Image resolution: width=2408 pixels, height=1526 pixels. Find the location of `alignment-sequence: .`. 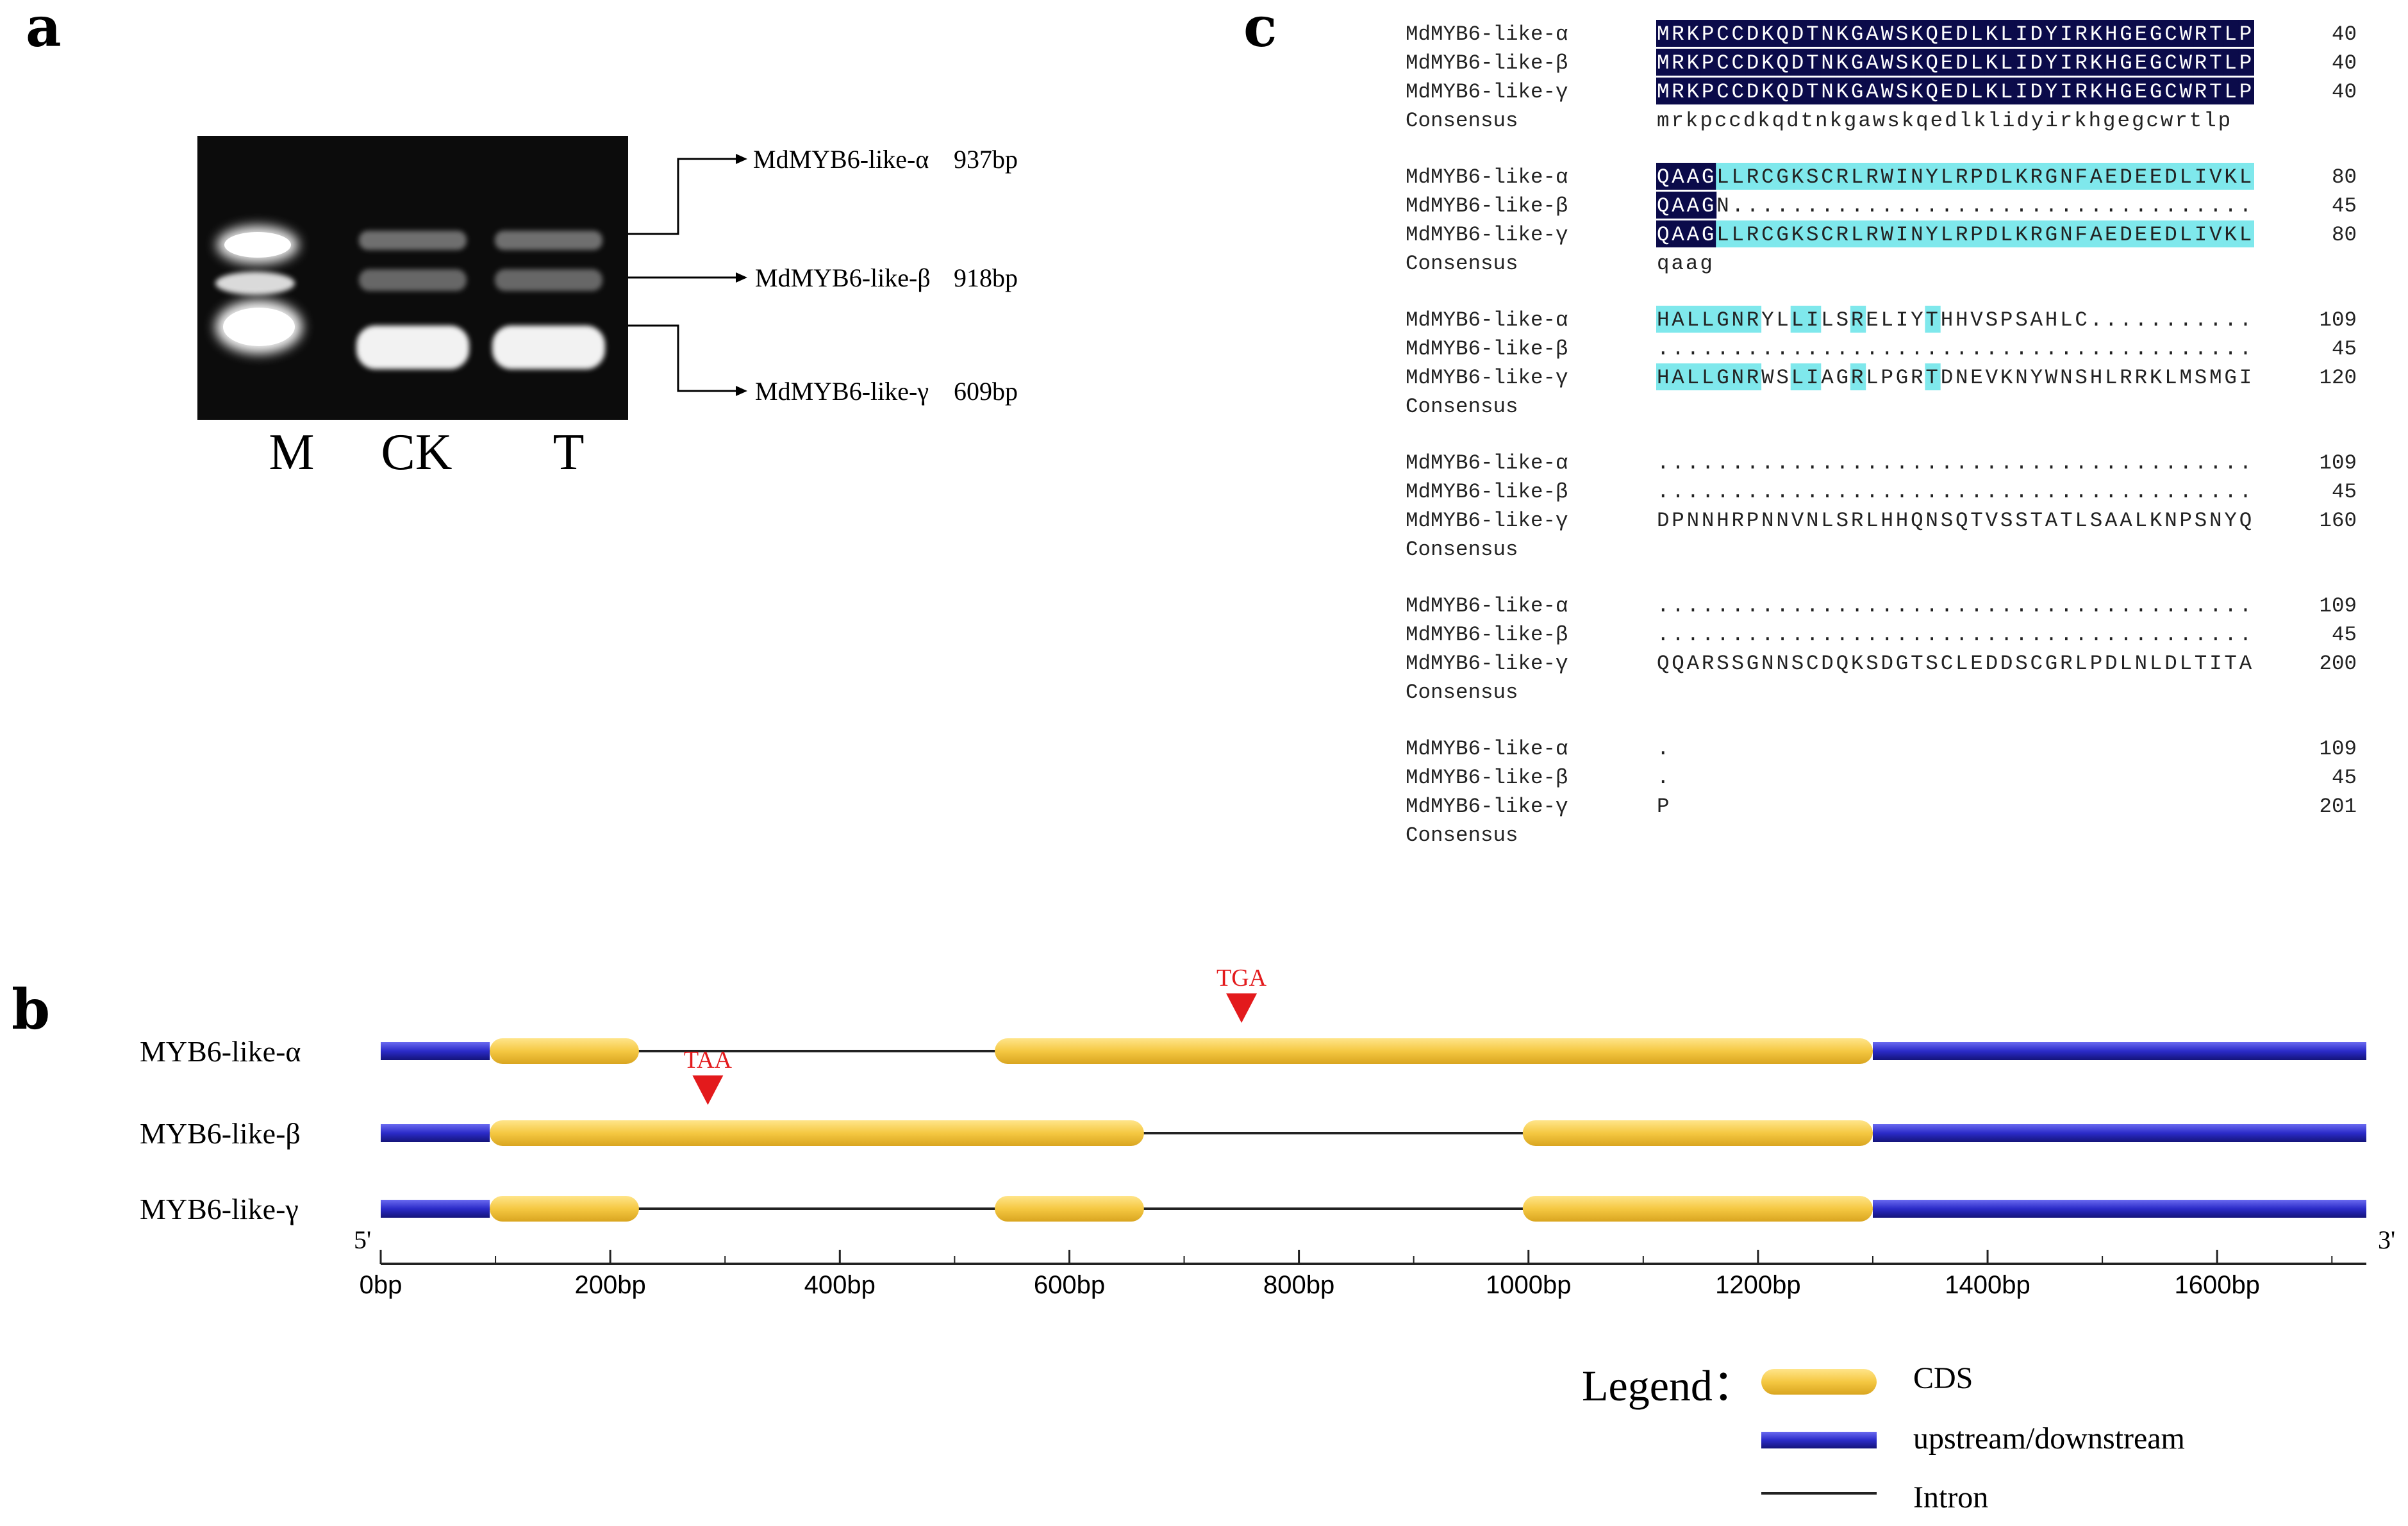

alignment-sequence: . is located at coordinates (1664, 778).